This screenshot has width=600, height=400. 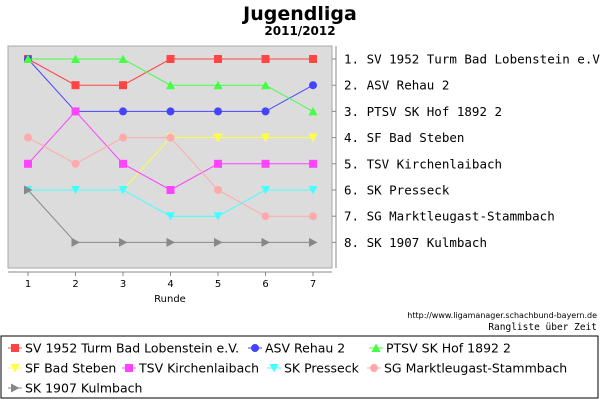 What do you see at coordinates (170, 299) in the screenshot?
I see `x-axis-label: Runde` at bounding box center [170, 299].